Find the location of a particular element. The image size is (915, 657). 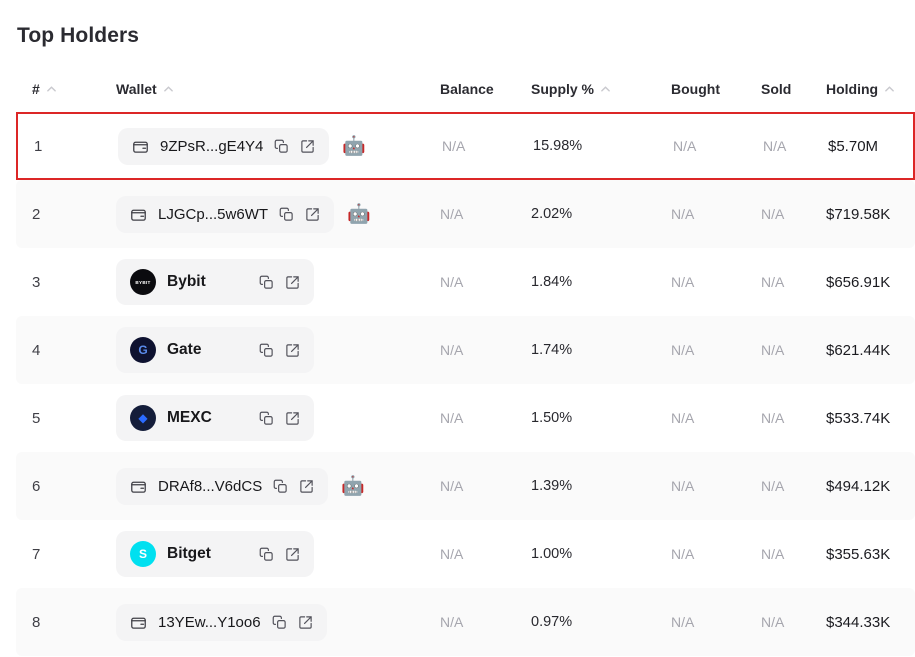

holding-cell: $355.63K is located at coordinates (858, 554).